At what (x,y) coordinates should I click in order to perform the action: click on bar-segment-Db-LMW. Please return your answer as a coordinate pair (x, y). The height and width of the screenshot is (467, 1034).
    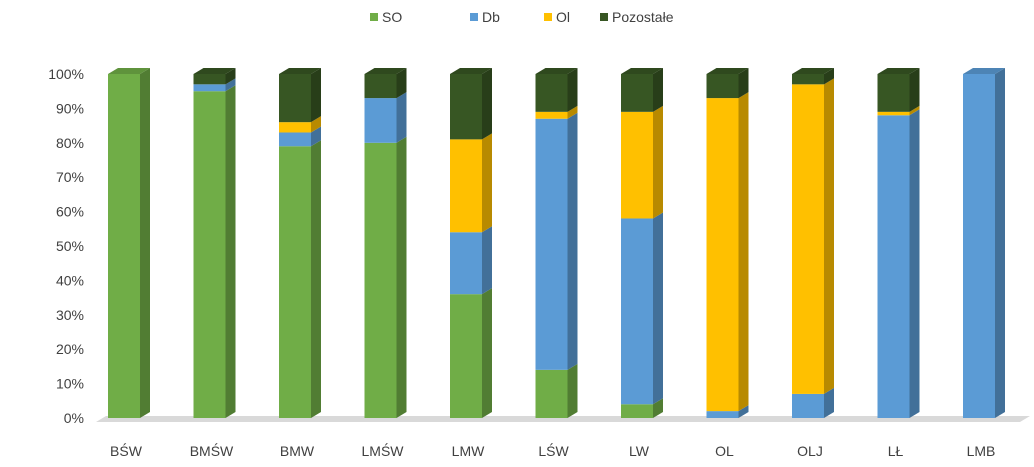
    Looking at the image, I should click on (466, 263).